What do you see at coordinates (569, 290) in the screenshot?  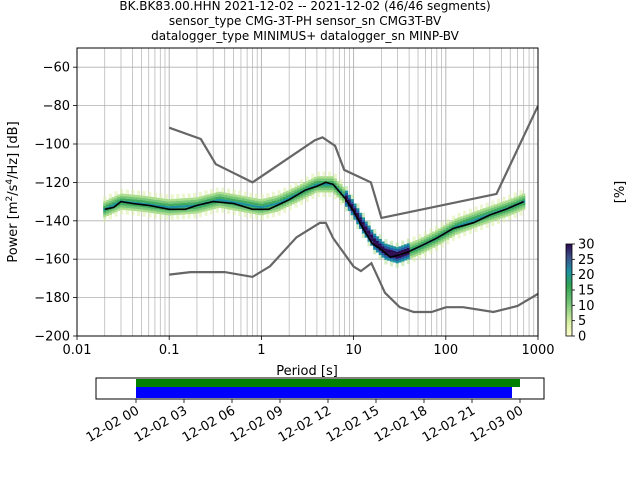 I see `colorbar-gradient` at bounding box center [569, 290].